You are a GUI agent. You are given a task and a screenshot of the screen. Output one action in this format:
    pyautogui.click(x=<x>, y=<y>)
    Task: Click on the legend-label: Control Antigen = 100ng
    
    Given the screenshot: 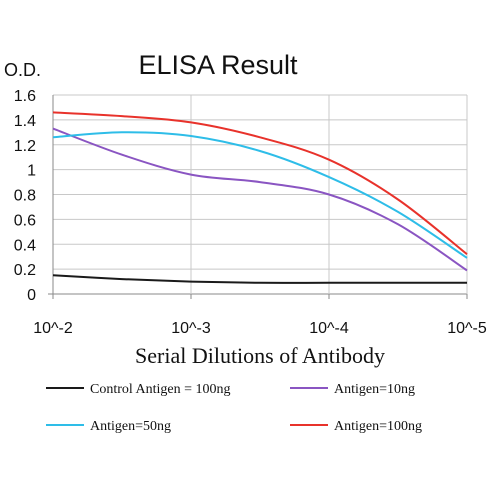 What is the action you would take?
    pyautogui.click(x=160, y=389)
    